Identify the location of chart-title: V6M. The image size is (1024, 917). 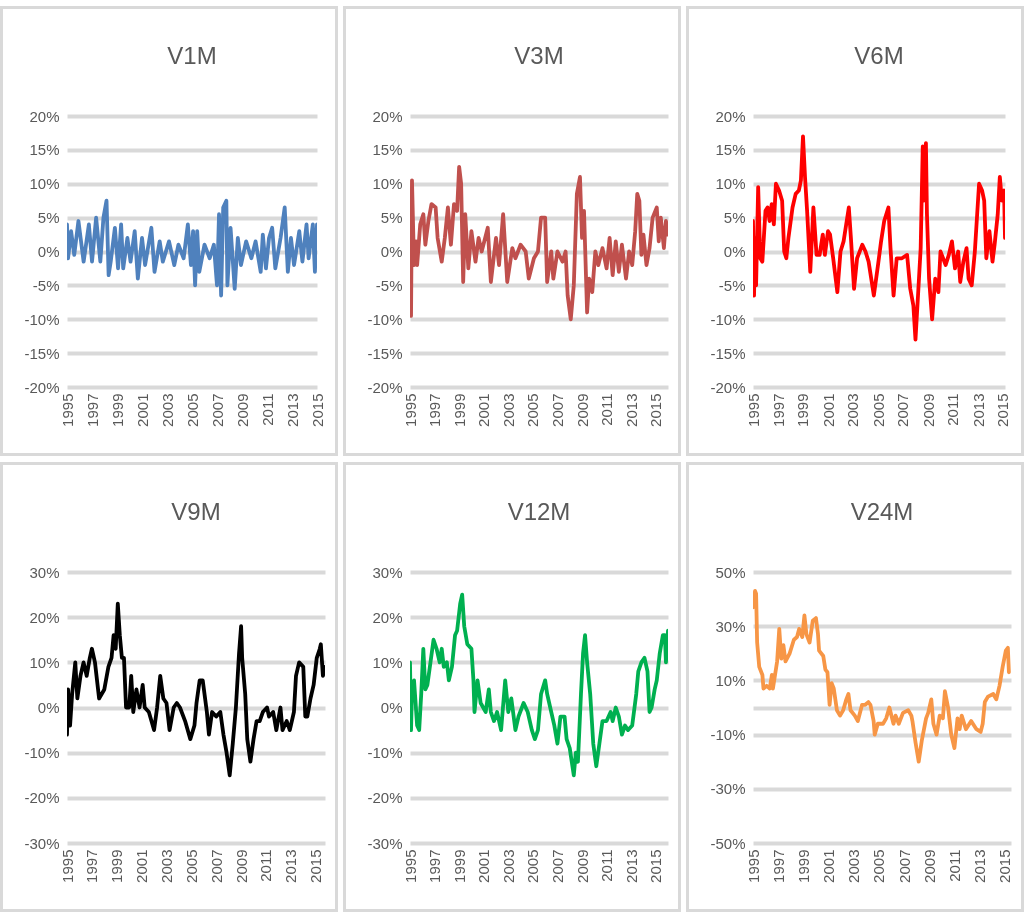
(879, 55).